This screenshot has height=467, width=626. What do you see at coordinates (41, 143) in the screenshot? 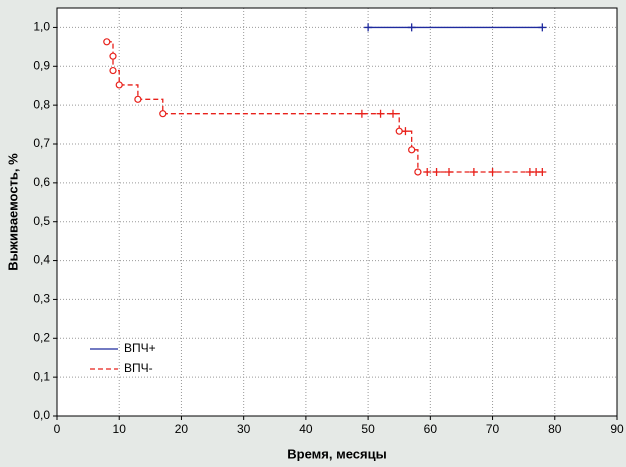
I see `y-tick-label: 0,7` at bounding box center [41, 143].